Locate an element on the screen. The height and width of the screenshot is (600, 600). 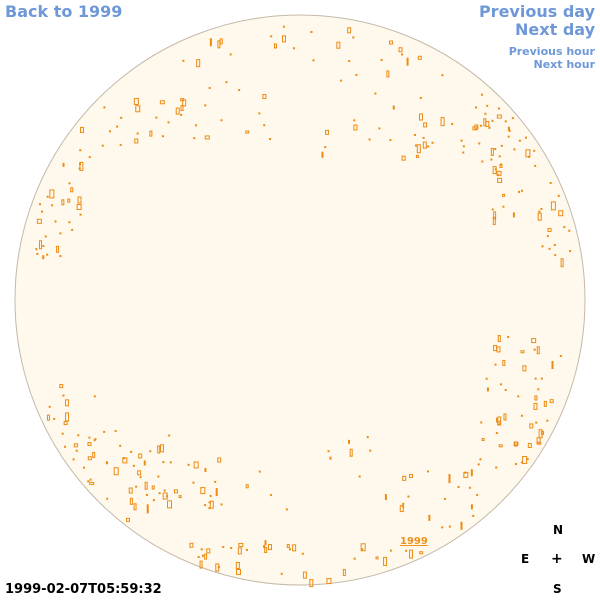
next-hour-link: Next hour is located at coordinates (564, 64).